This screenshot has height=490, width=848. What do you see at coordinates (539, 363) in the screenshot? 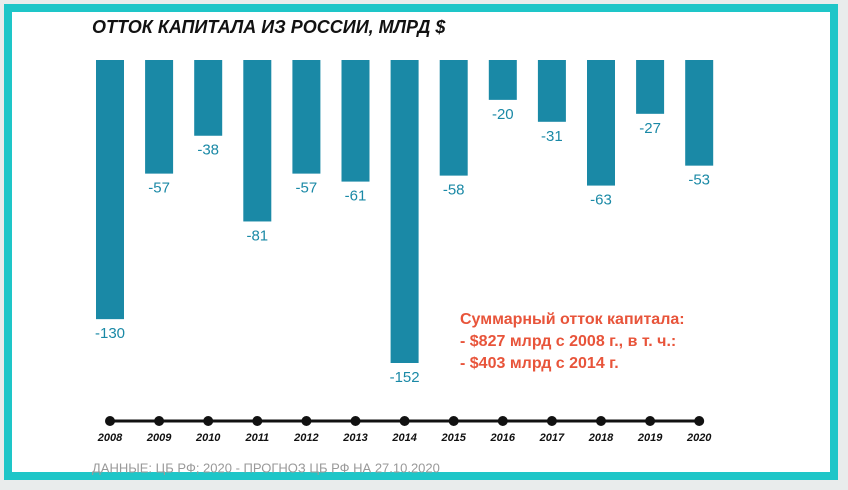
I see `annotation: - $403 млрд с 2014 г.` at bounding box center [539, 363].